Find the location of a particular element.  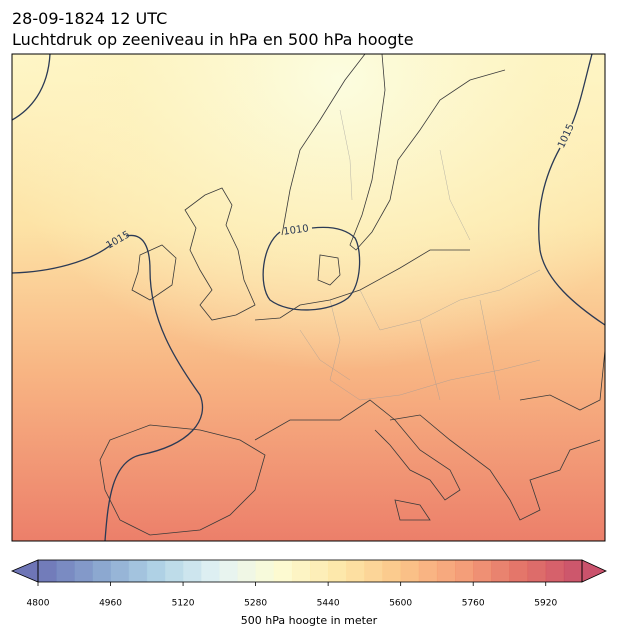

colorbar-tick-label: 5280 is located at coordinates (255, 604).